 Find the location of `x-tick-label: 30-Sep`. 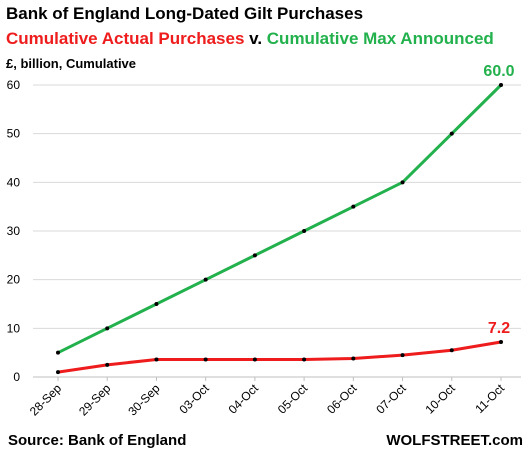

x-tick-label: 30-Sep is located at coordinates (143, 399).